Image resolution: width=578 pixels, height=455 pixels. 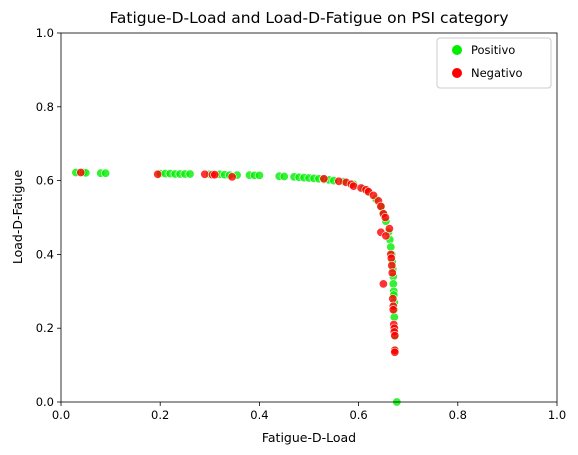 I want to click on legend-label-negativo: Negativo, so click(x=497, y=73).